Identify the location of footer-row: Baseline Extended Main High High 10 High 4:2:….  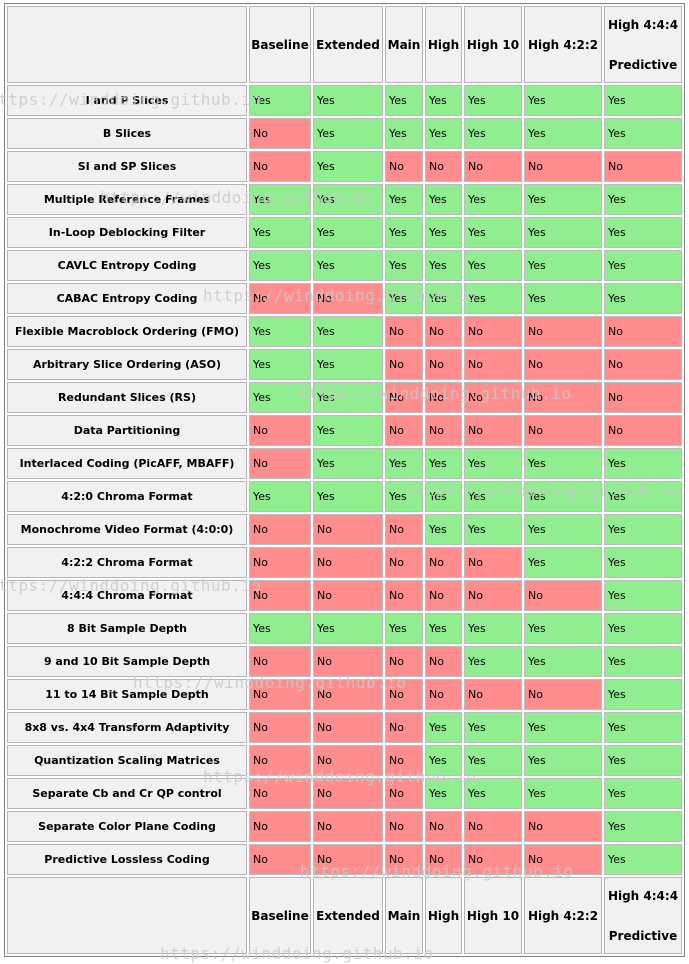
(344, 915).